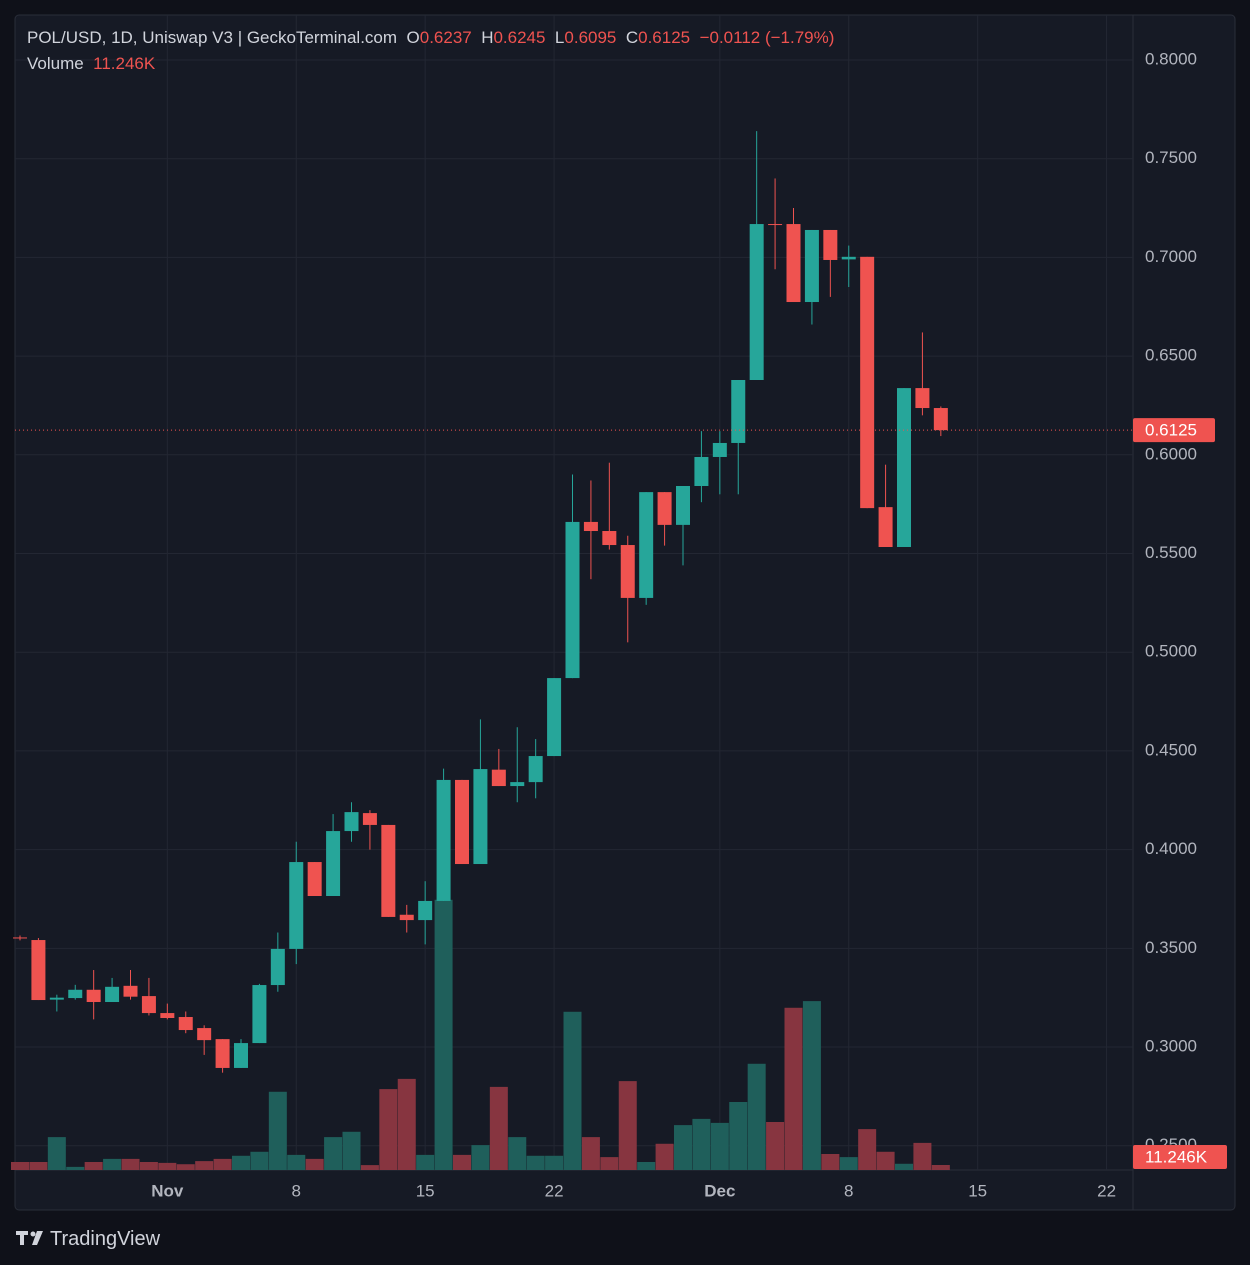  What do you see at coordinates (1171, 453) in the screenshot?
I see `y-tick-label: 0.6000` at bounding box center [1171, 453].